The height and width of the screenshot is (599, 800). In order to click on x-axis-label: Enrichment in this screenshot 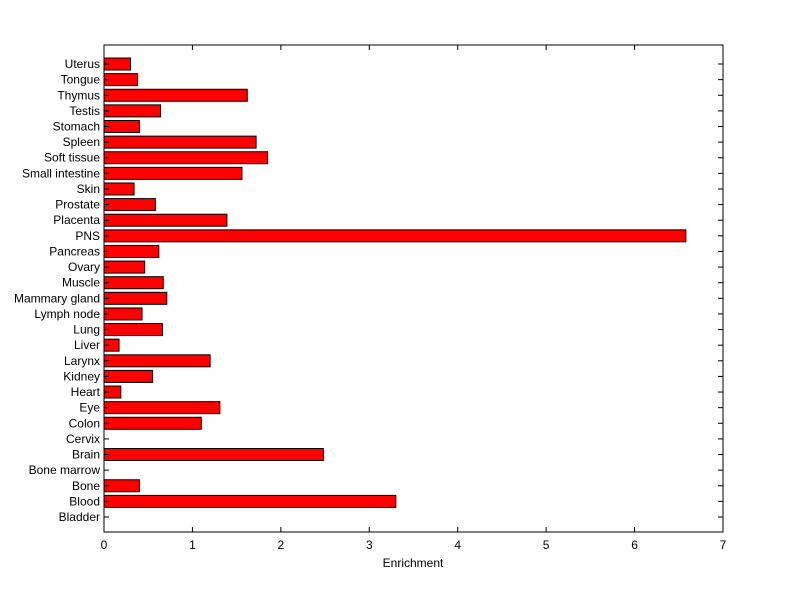, I will do `click(413, 563)`.